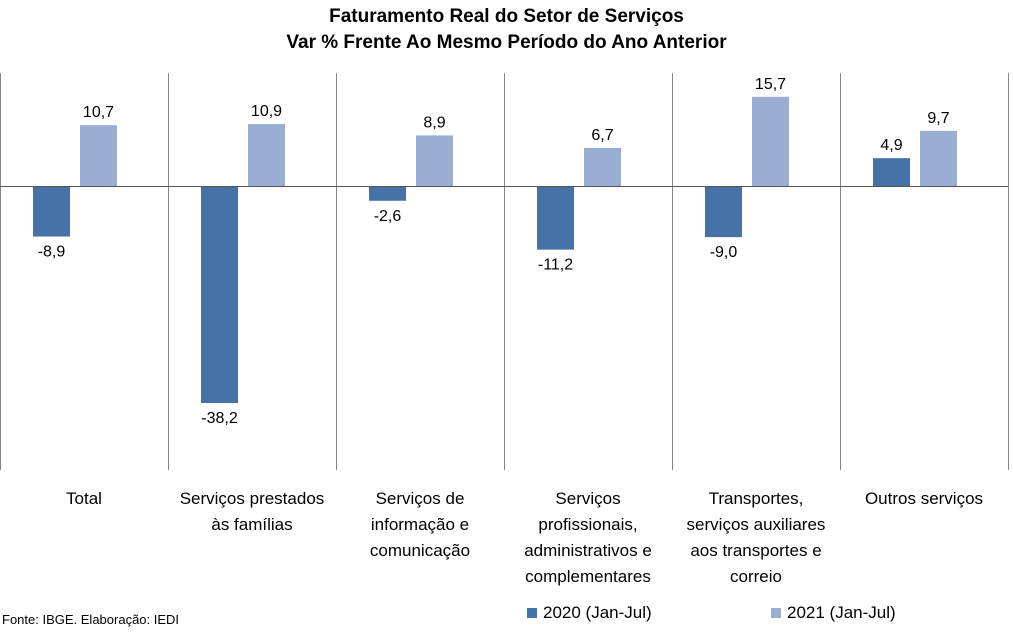 This screenshot has height=632, width=1013. I want to click on category-label: complementares, so click(588, 576).